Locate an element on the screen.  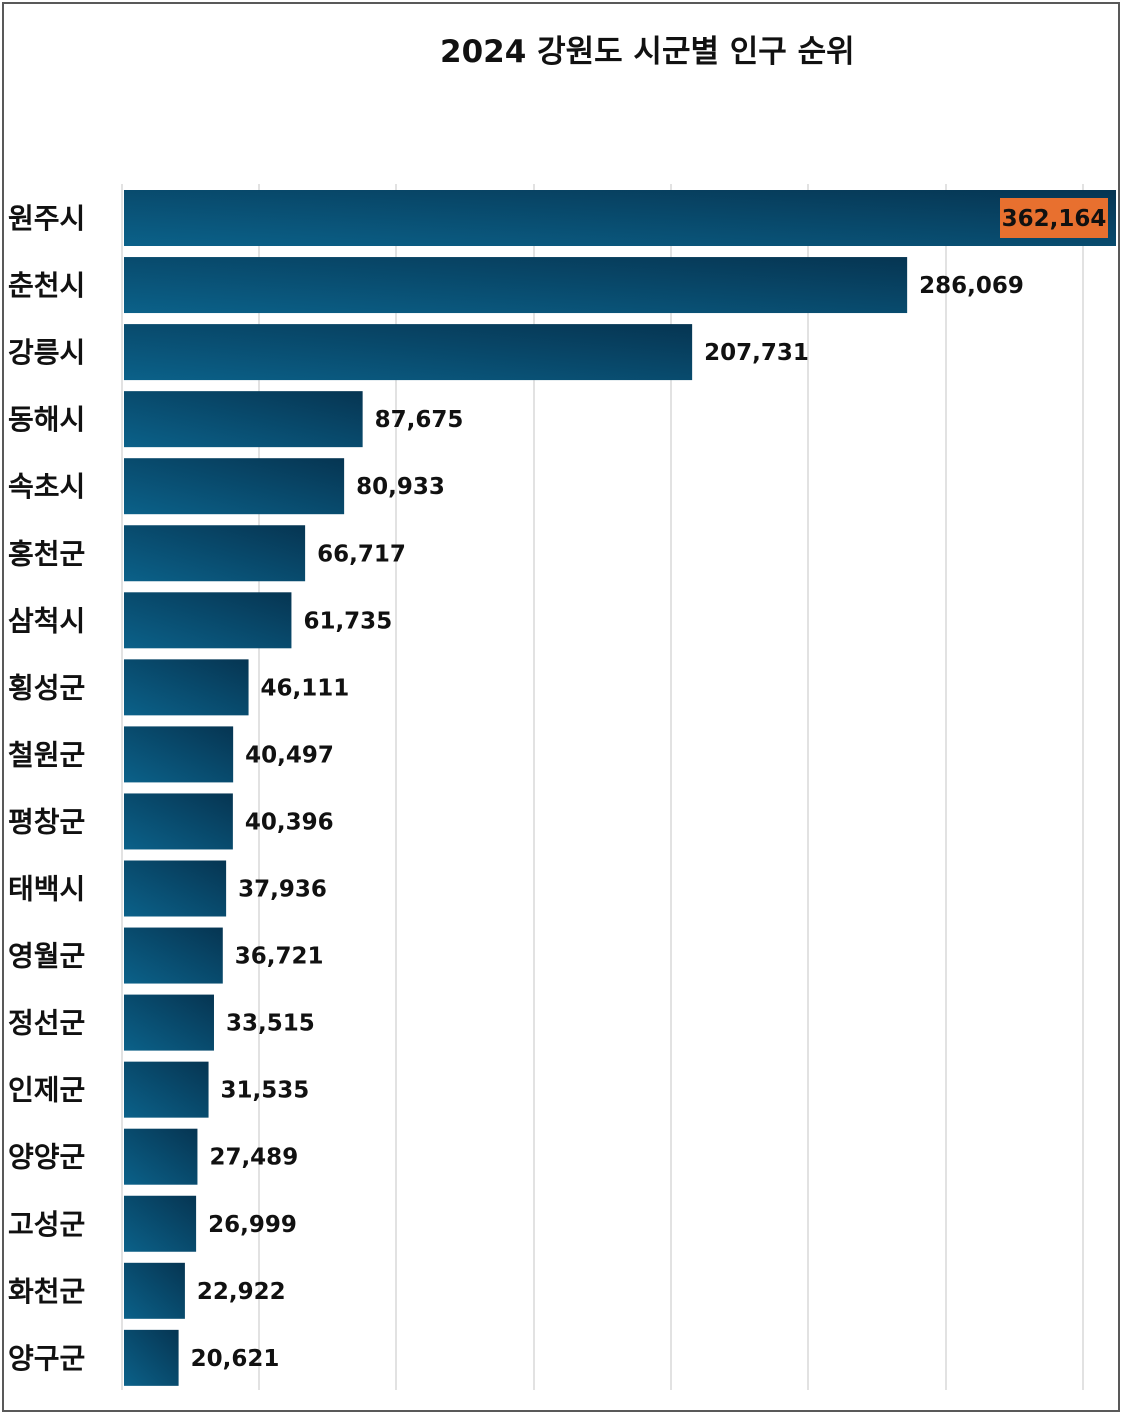
category-label: 양양군 is located at coordinates (46, 1157).